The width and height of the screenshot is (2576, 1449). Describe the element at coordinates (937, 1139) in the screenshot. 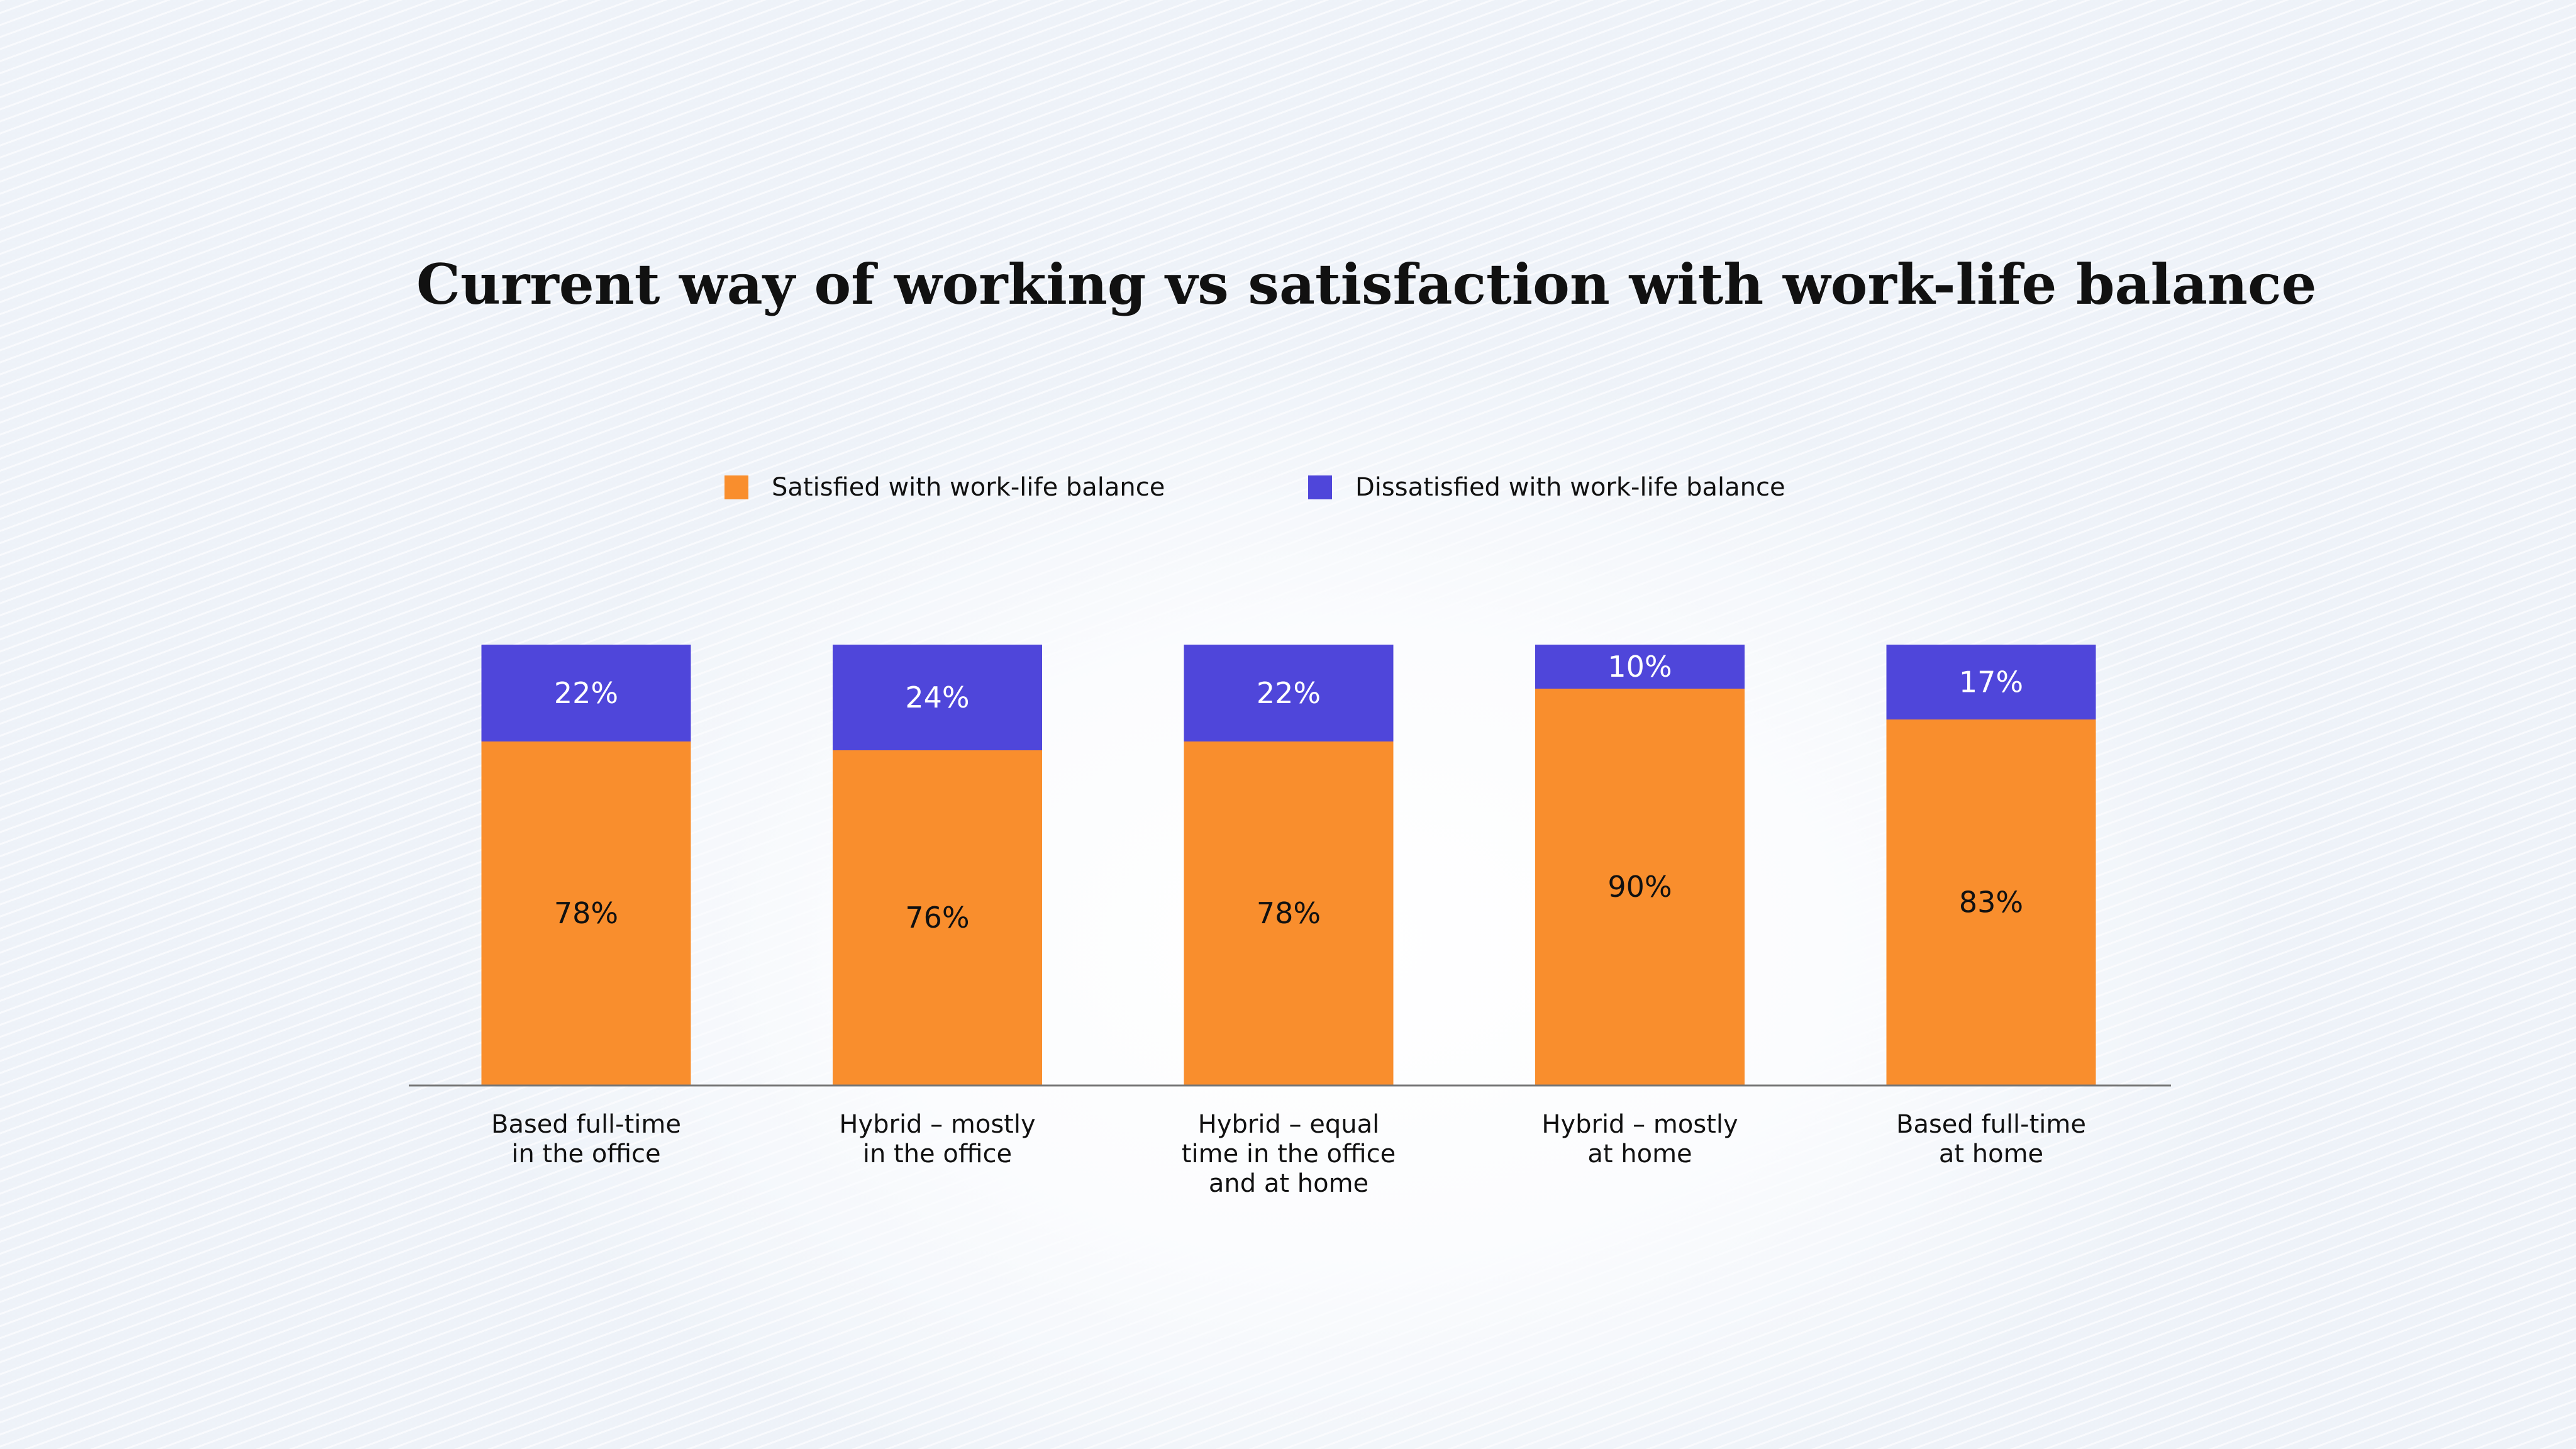

I see `x-tick-label-2: Hybrid – mostly in the office` at that location.